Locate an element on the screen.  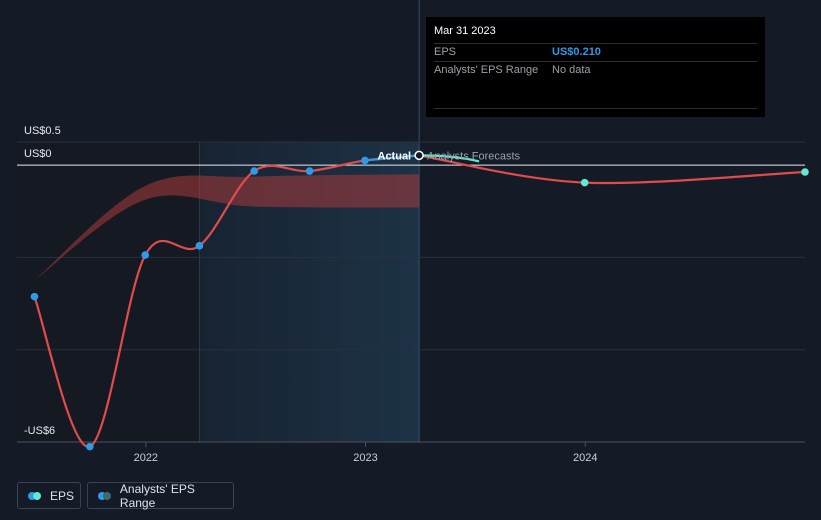
y-tick-label-0: US$0.5 is located at coordinates (42, 131).